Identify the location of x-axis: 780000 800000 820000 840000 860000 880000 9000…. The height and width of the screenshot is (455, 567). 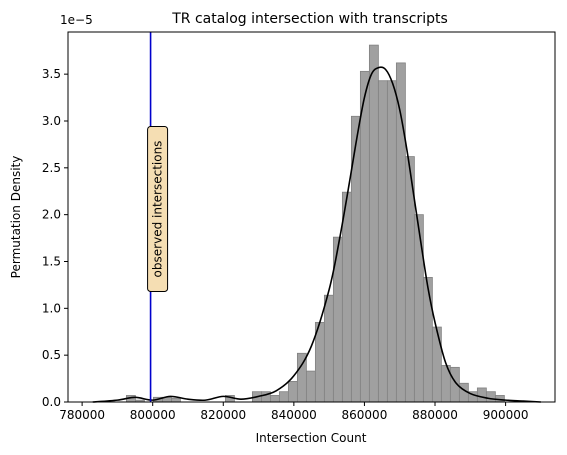
(294, 412).